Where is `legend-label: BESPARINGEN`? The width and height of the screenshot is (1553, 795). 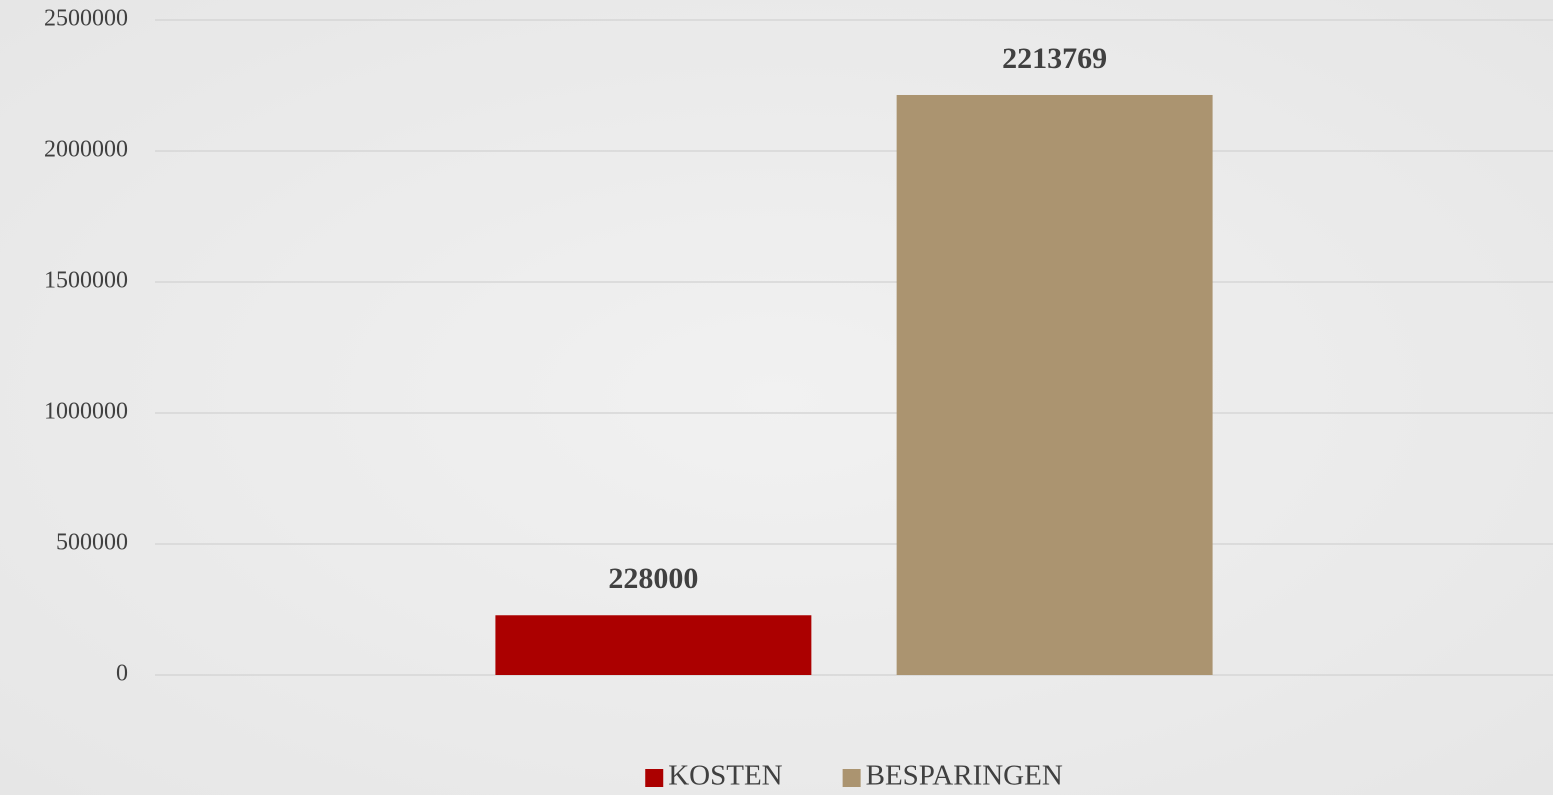 legend-label: BESPARINGEN is located at coordinates (964, 776).